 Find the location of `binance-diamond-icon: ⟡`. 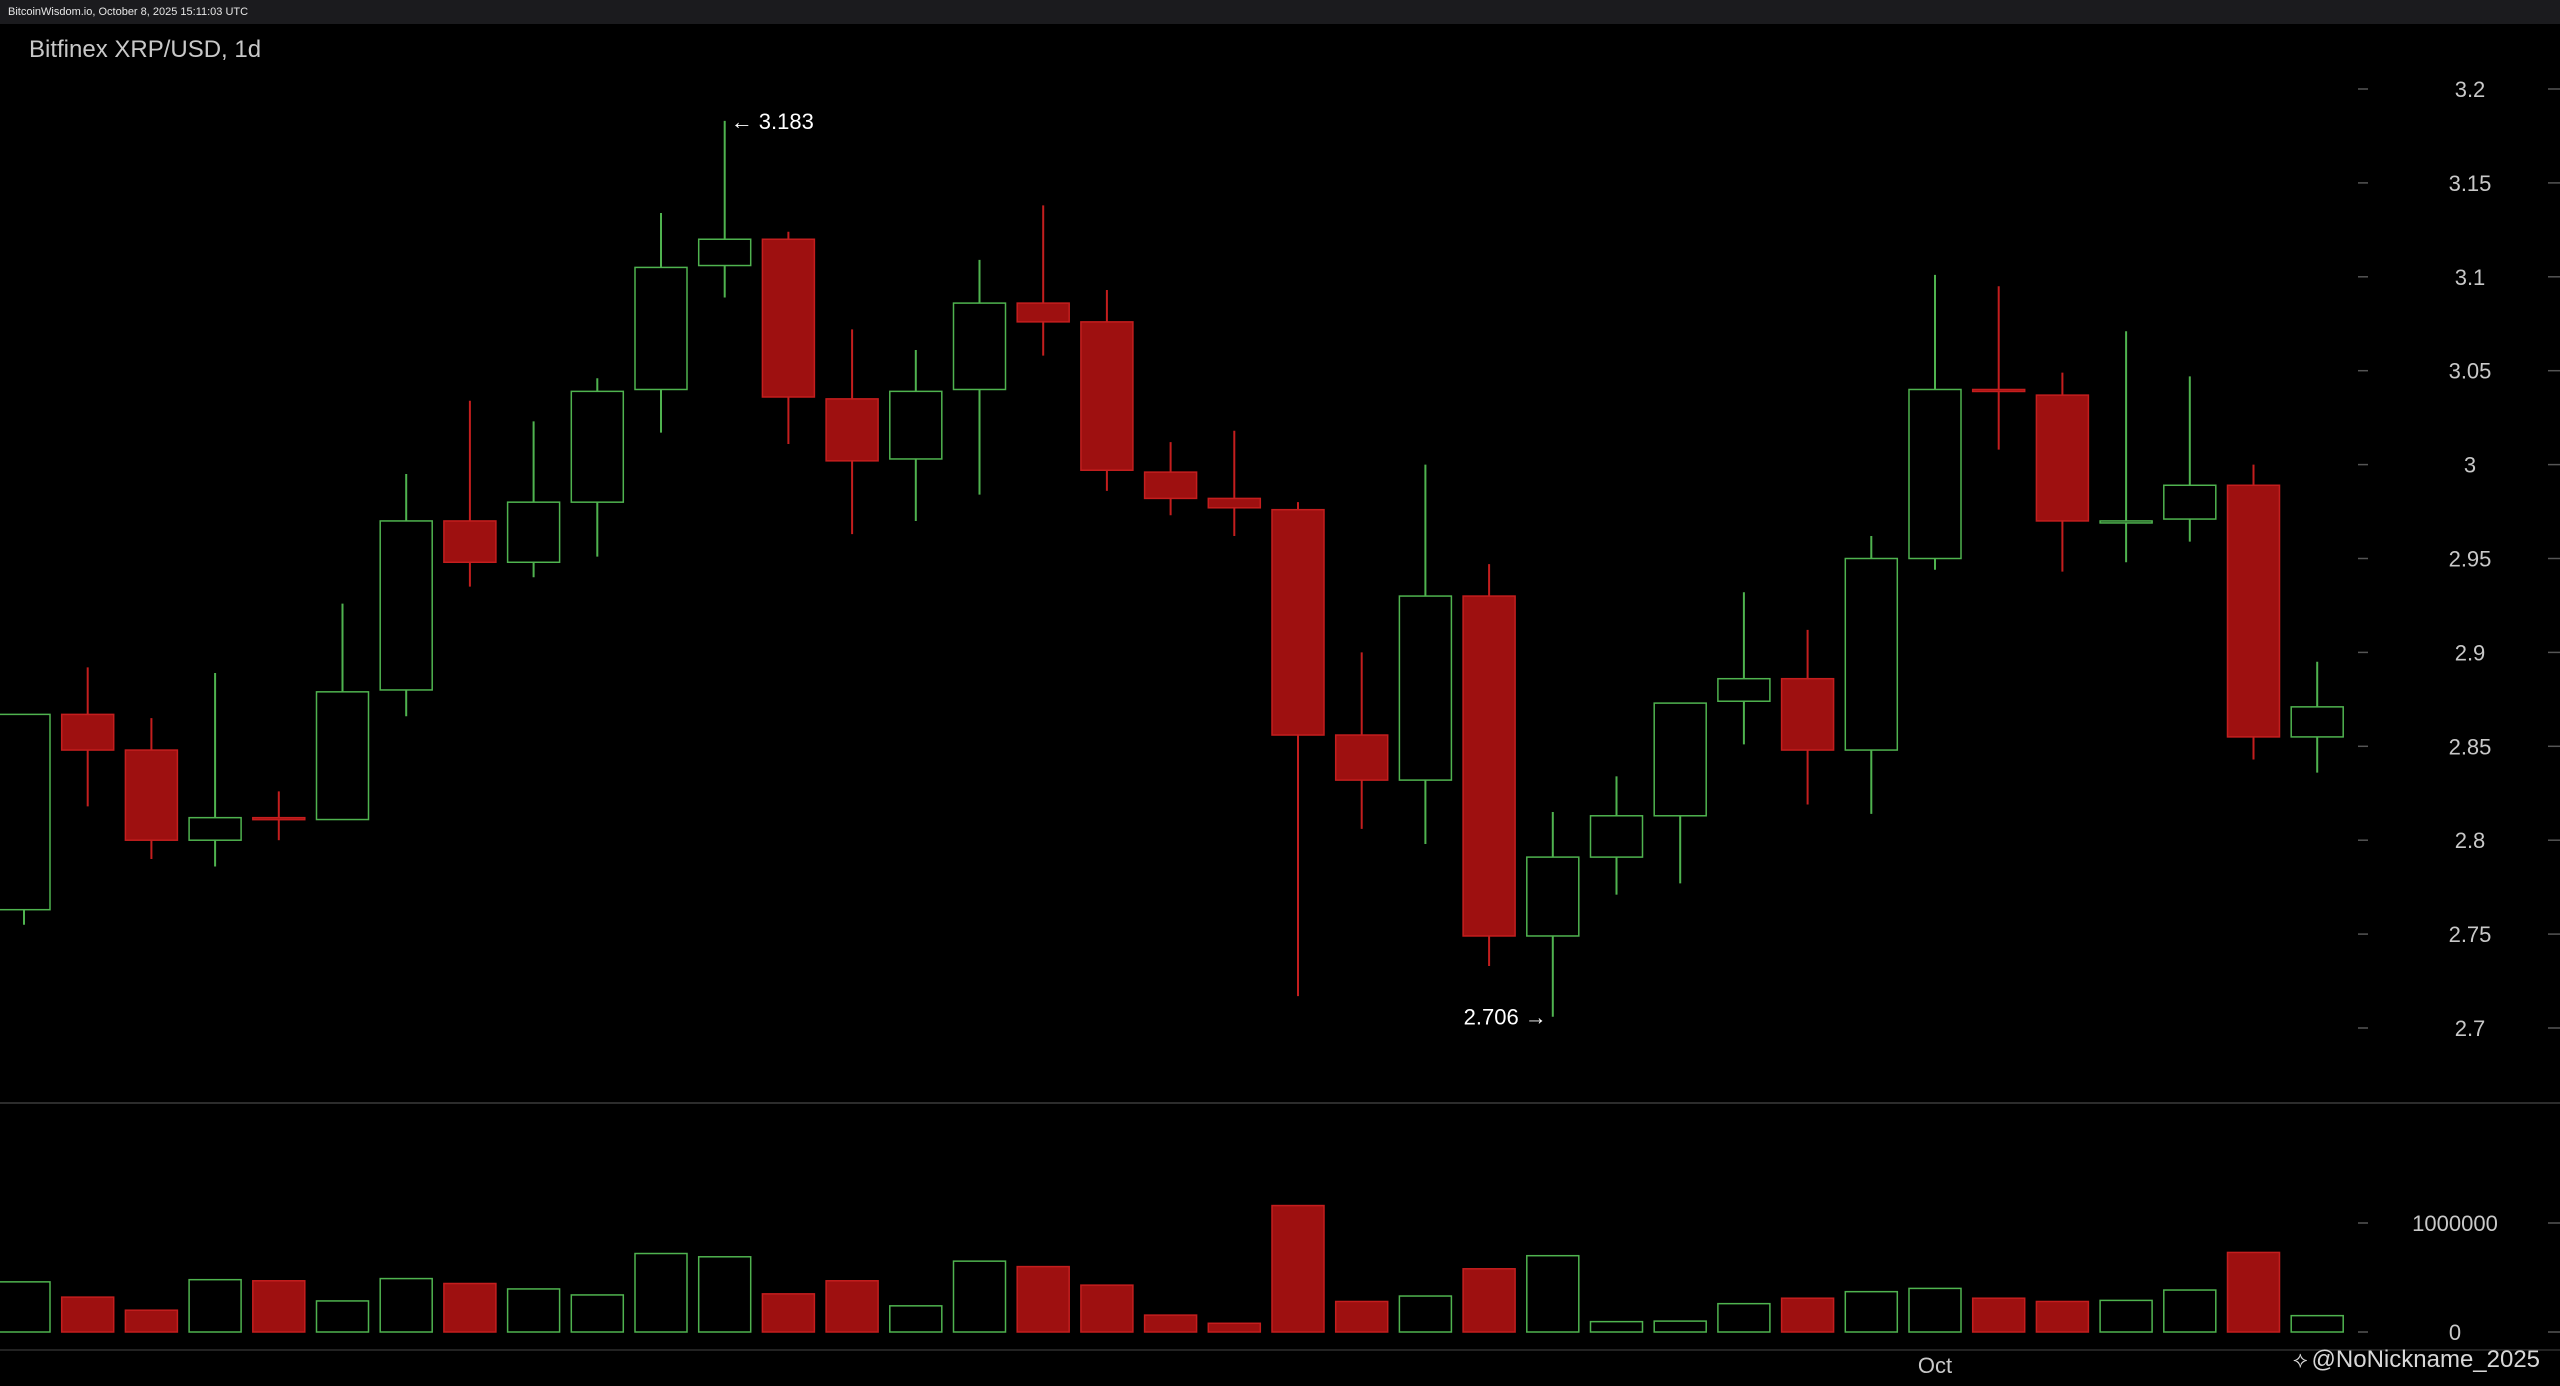

binance-diamond-icon: ⟡ is located at coordinates (2300, 1359).